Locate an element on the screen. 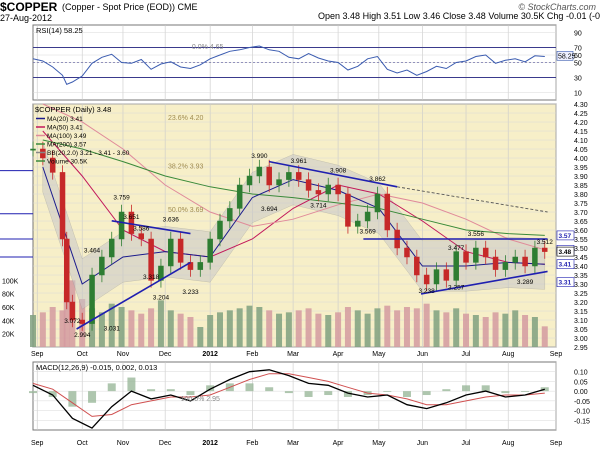  price-title: $COPPER (Daily) 3.48 is located at coordinates (73, 109).